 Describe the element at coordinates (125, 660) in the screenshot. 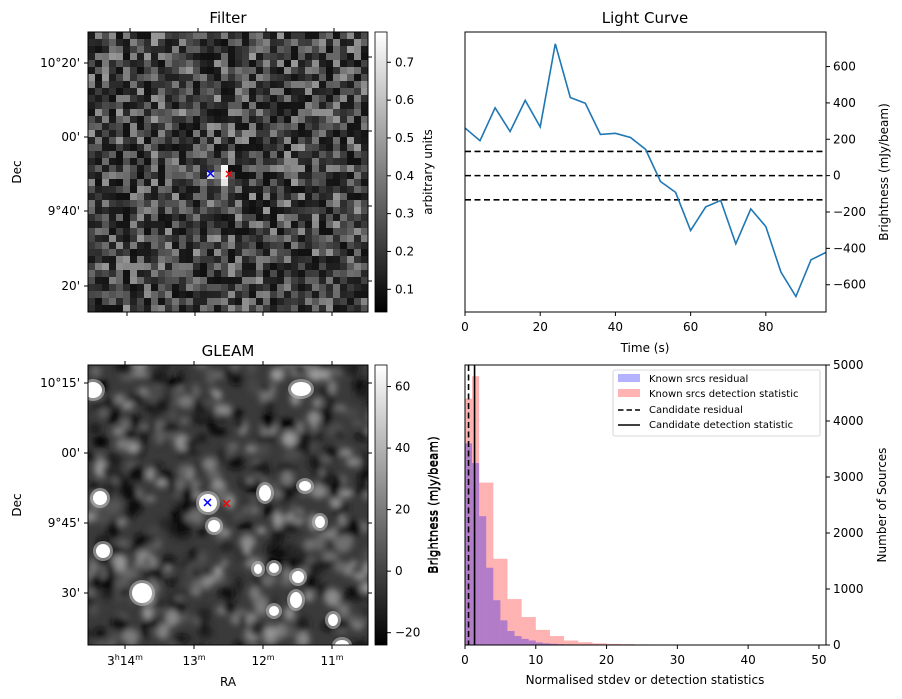

I see `gleam-xtick-label: 3h14m` at that location.